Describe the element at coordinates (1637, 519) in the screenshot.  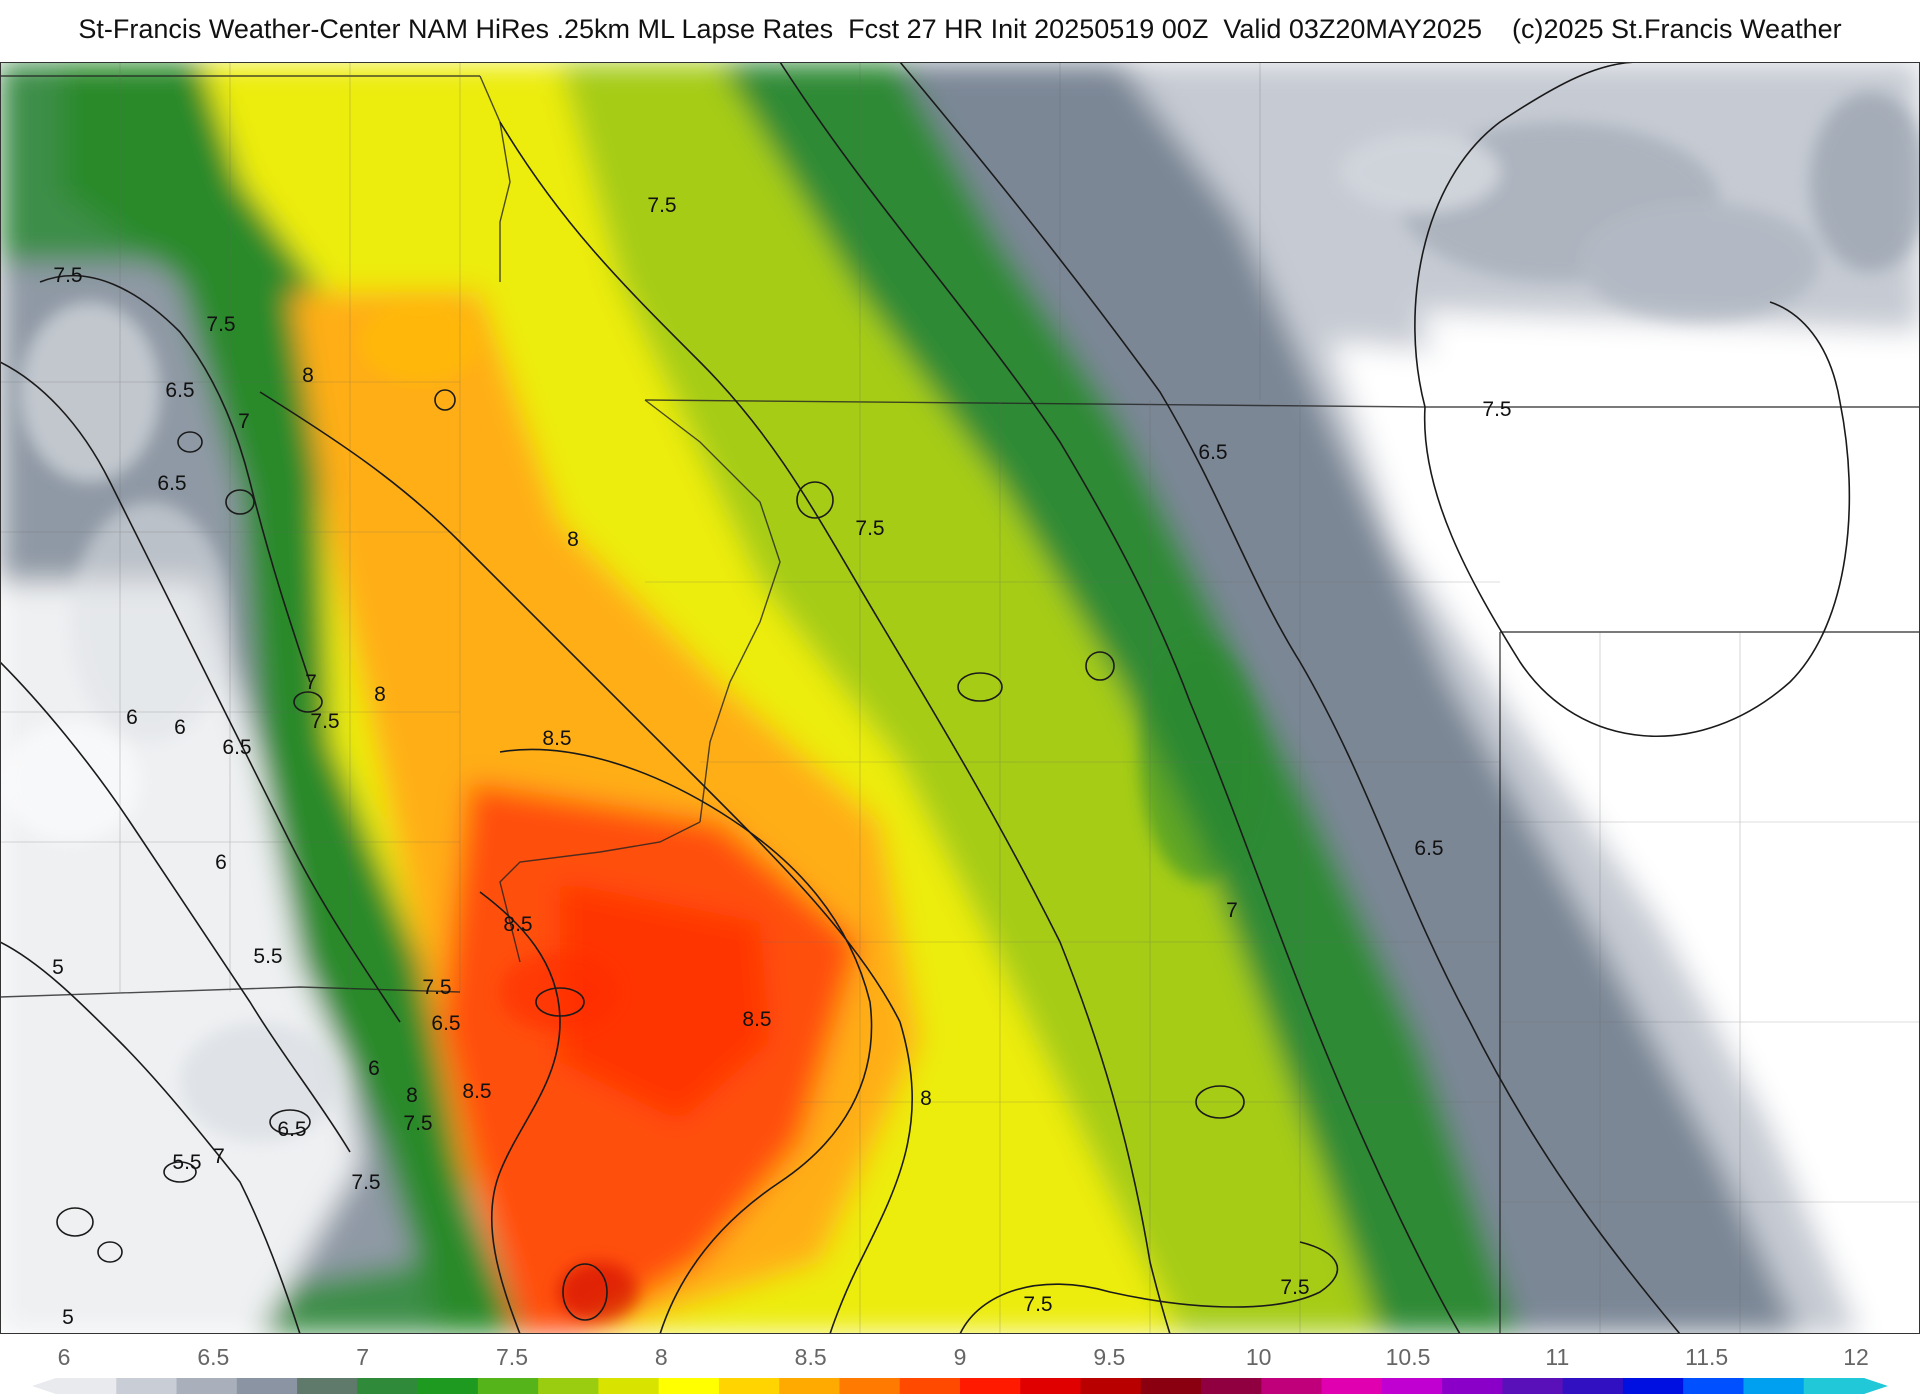
I see `contour-6-east` at that location.